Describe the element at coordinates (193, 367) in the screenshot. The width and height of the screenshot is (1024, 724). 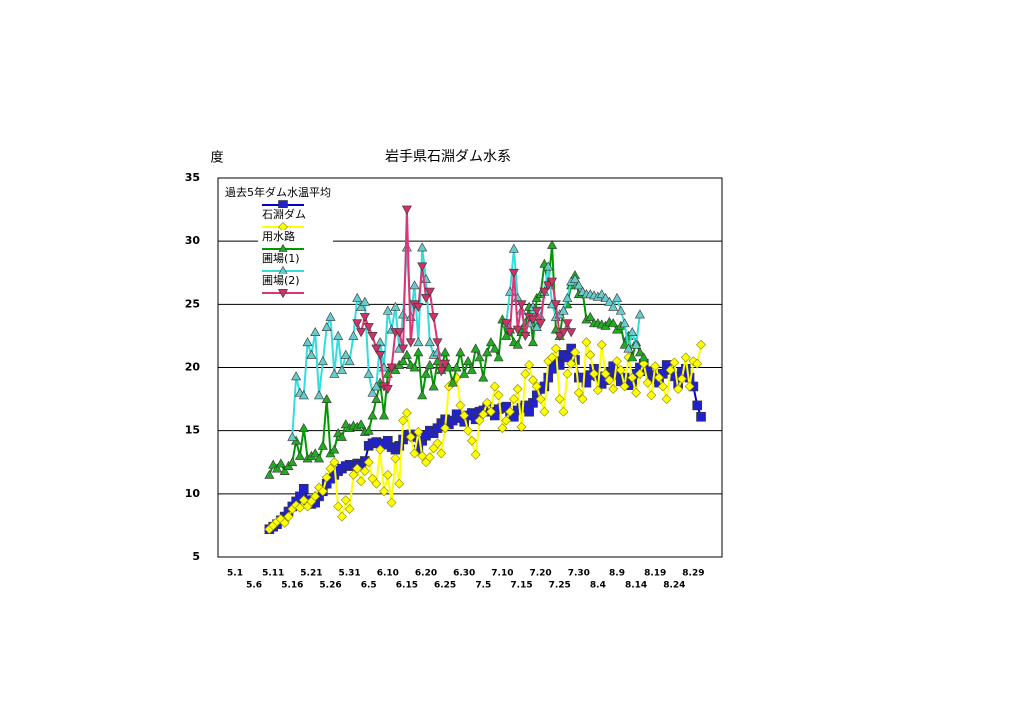
I see `y-tick-label: 20` at that location.